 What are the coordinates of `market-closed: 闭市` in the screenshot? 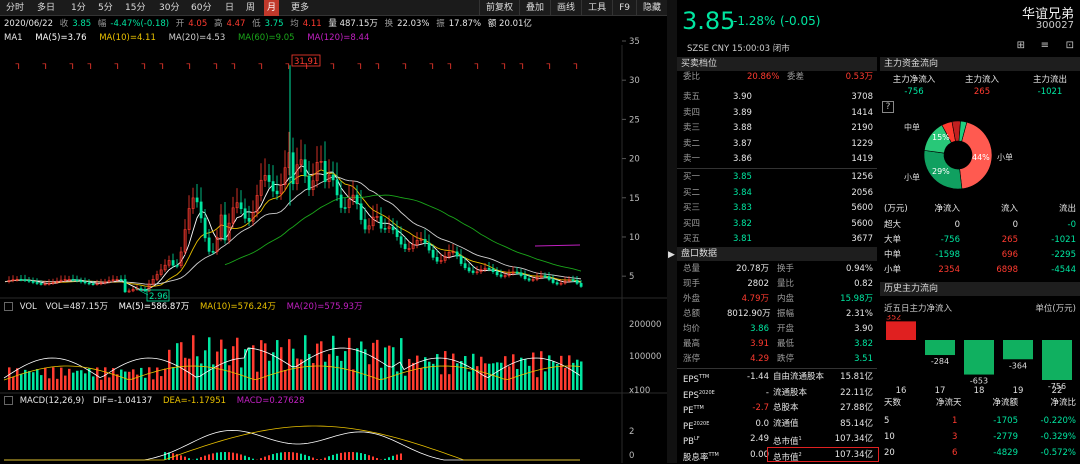 It's located at (781, 49).